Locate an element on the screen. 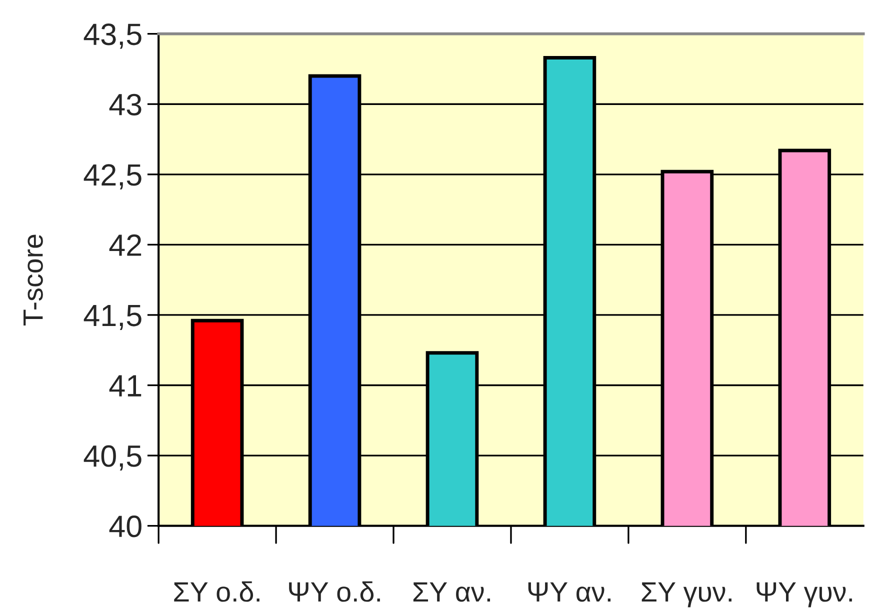 The image size is (881, 615). y-tick-label: 41 is located at coordinates (125, 385).